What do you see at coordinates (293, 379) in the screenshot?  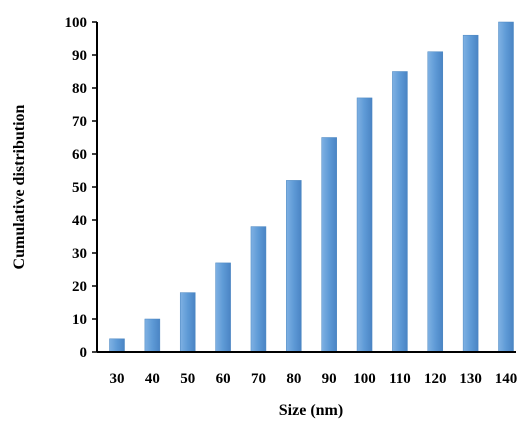 I see `x-tick-label: 80` at bounding box center [293, 379].